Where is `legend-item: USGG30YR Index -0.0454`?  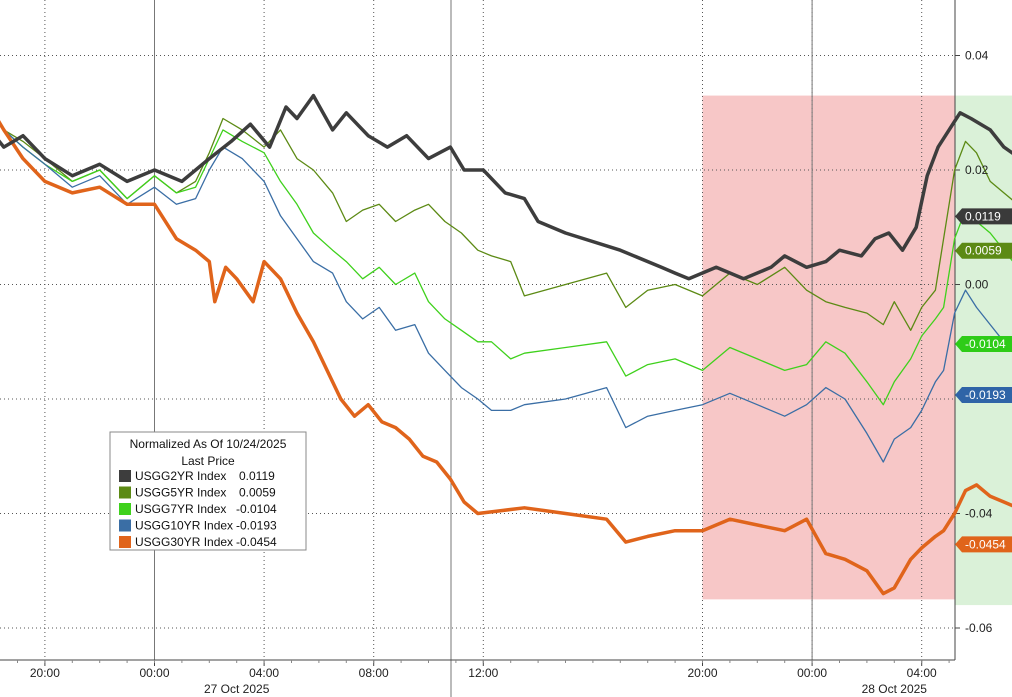 legend-item: USGG30YR Index -0.0454 is located at coordinates (198, 542).